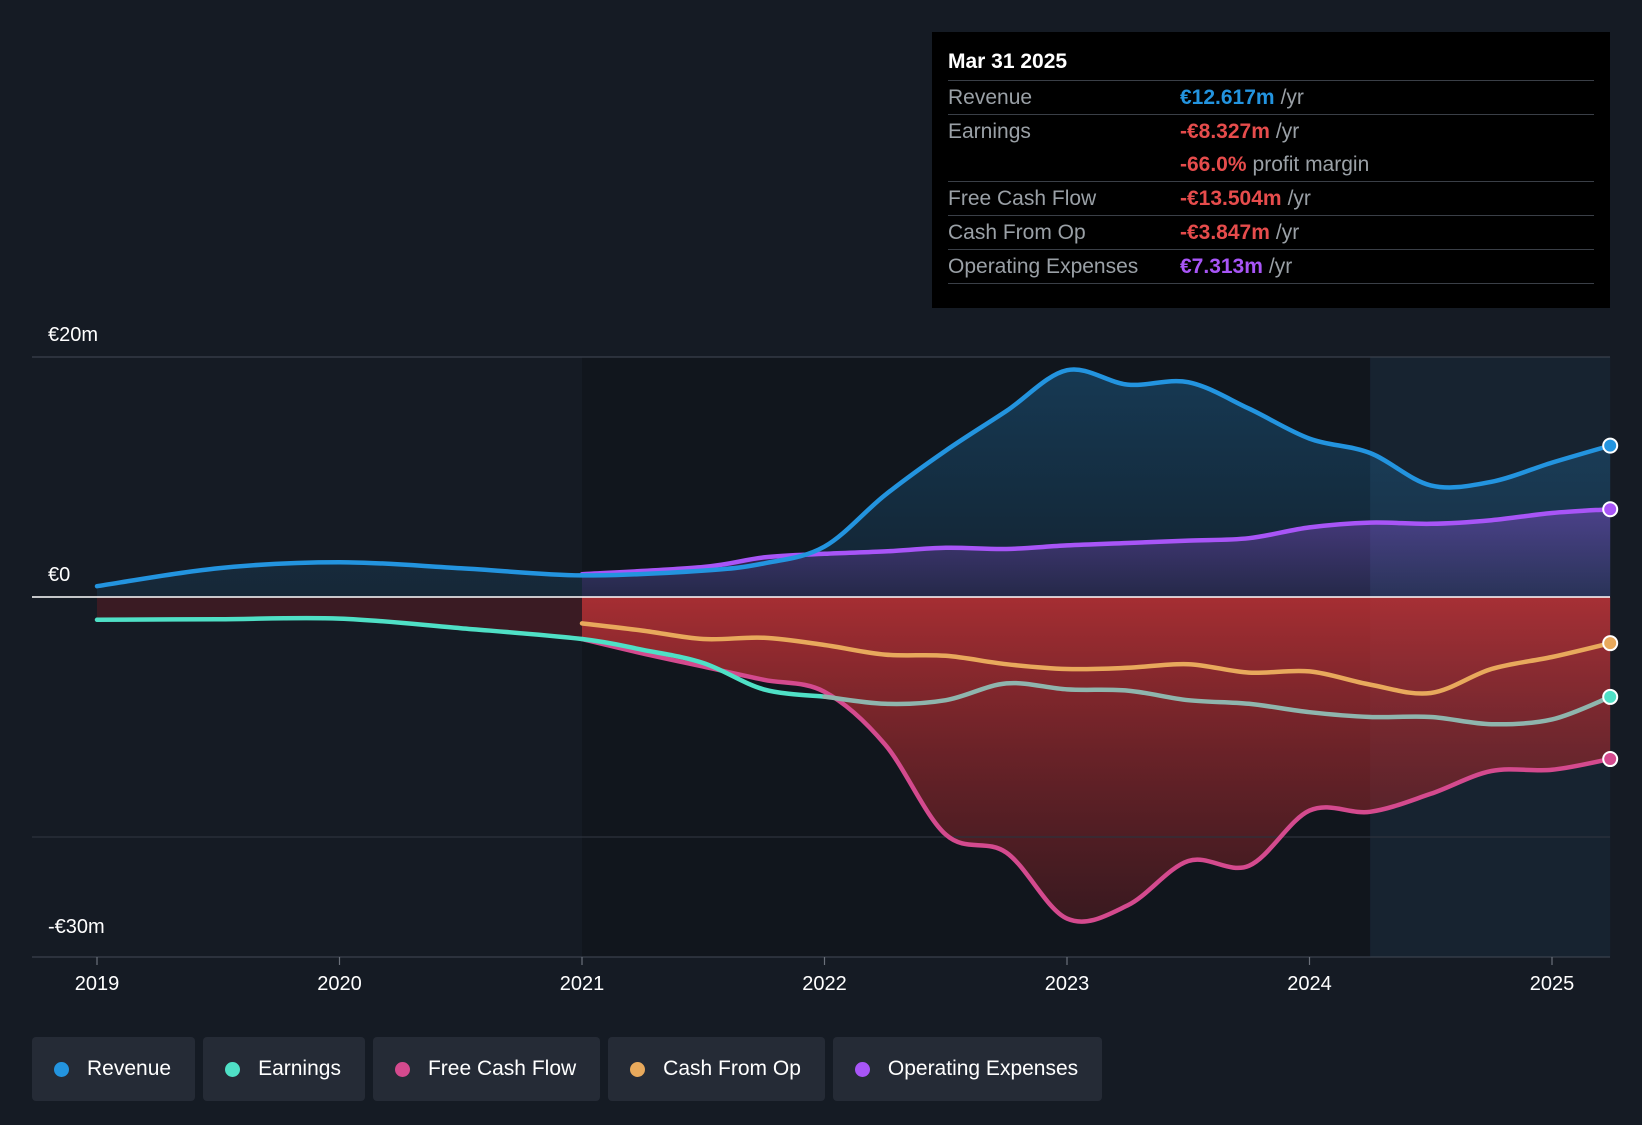 This screenshot has height=1125, width=1642. I want to click on operating-expenses-line, so click(1096, 541).